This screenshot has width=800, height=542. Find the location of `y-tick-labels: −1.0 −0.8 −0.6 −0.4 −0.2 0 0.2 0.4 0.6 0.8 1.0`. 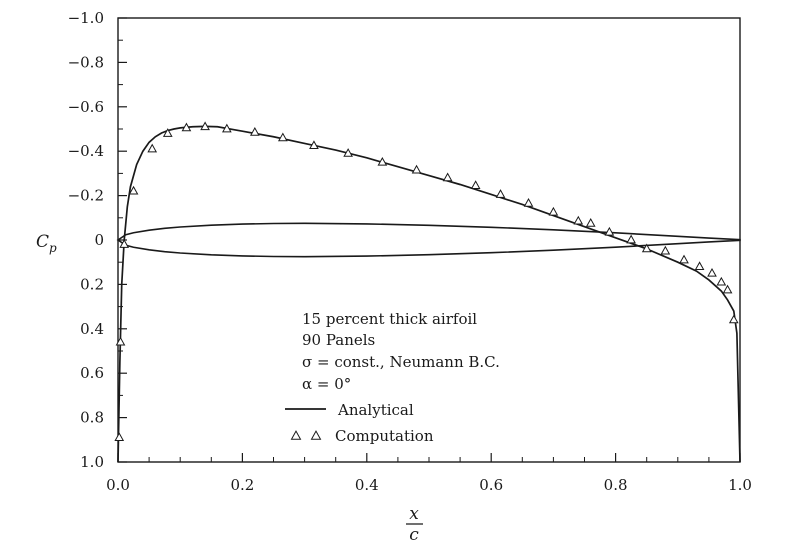

y-tick-labels: −1.0 −0.8 −0.6 −0.4 −0.2 0 0.2 0.4 0.6 0.8 1.0 is located at coordinates (86, 240).